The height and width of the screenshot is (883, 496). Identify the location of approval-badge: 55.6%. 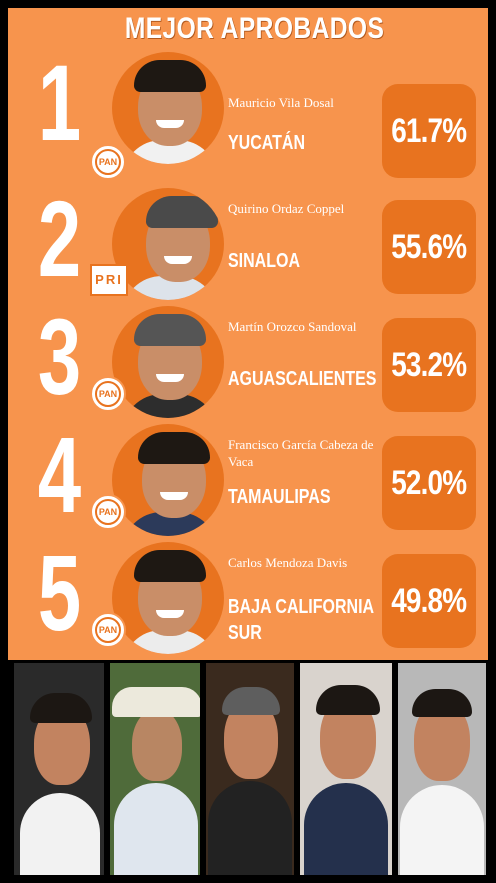
(429, 247).